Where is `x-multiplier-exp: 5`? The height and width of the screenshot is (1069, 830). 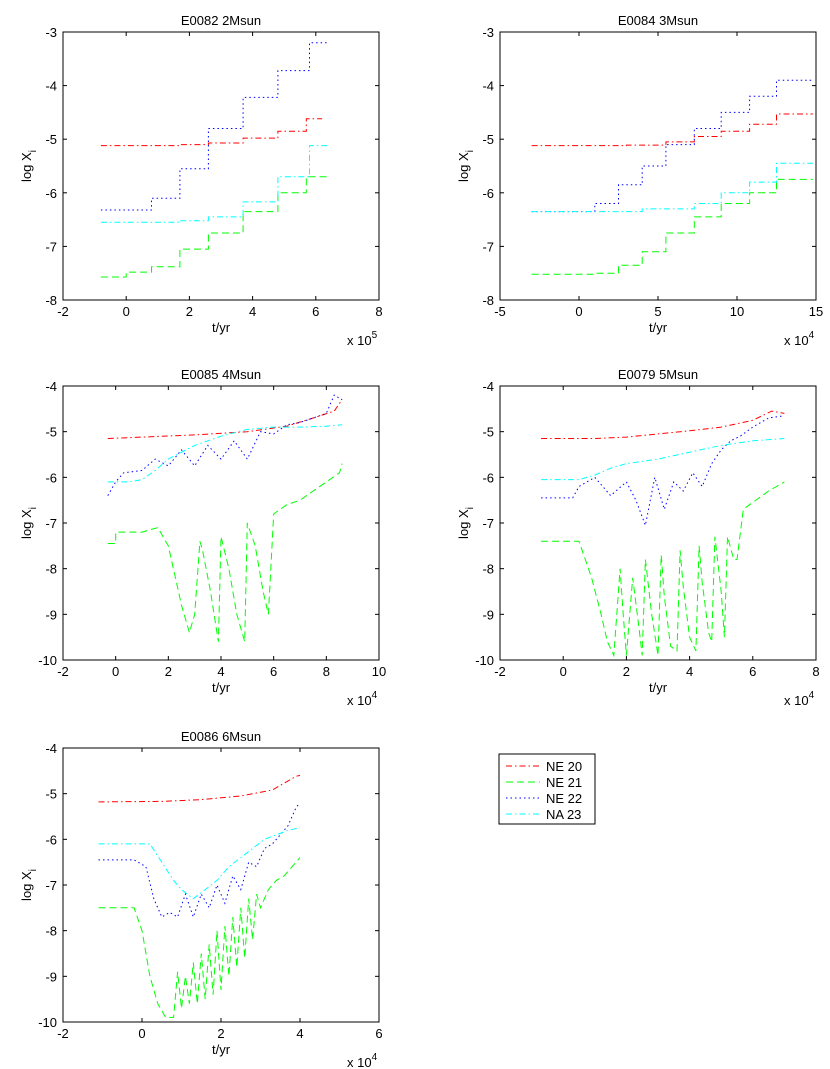 x-multiplier-exp: 5 is located at coordinates (375, 335).